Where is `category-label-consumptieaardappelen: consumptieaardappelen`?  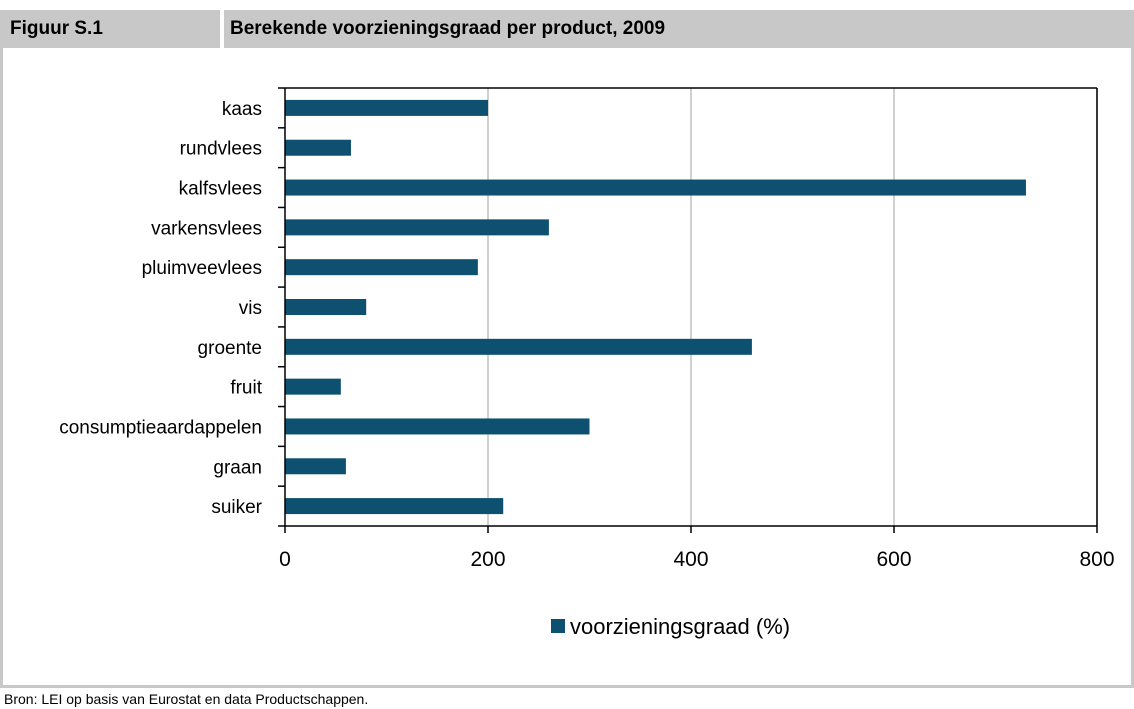
category-label-consumptieaardappelen: consumptieaardappelen is located at coordinates (160, 427).